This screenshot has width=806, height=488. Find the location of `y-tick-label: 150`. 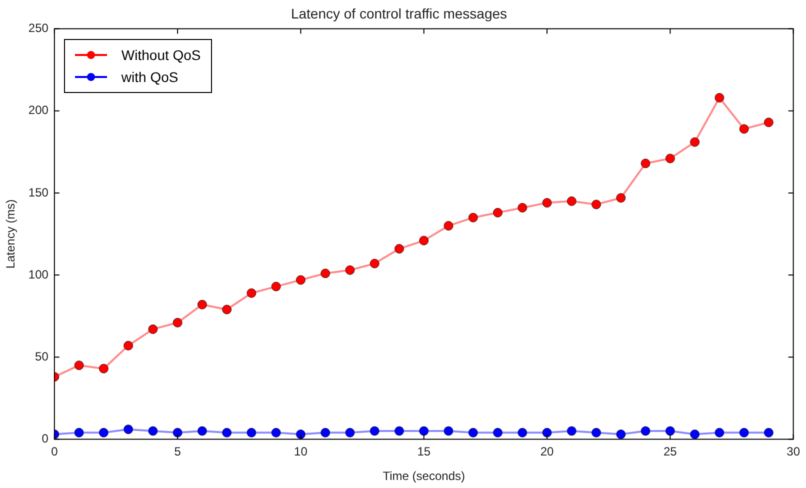

y-tick-label: 150 is located at coordinates (38, 192).